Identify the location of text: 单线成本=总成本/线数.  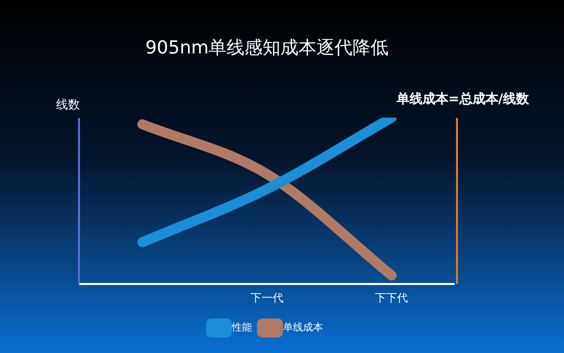
(462, 98).